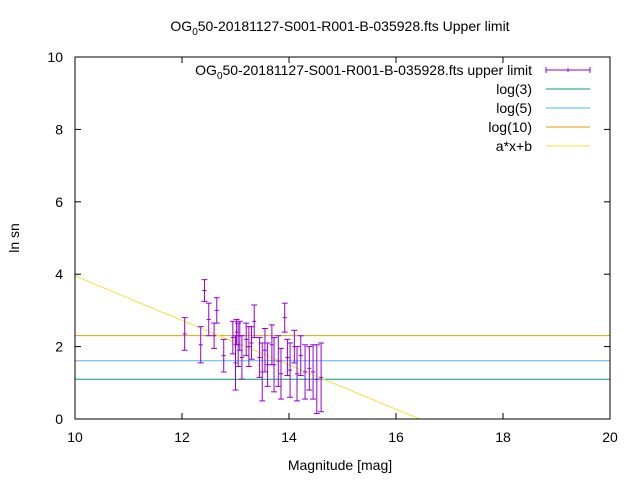 This screenshot has width=640, height=480. What do you see at coordinates (514, 108) in the screenshot?
I see `legend-label-log5: log(5)` at bounding box center [514, 108].